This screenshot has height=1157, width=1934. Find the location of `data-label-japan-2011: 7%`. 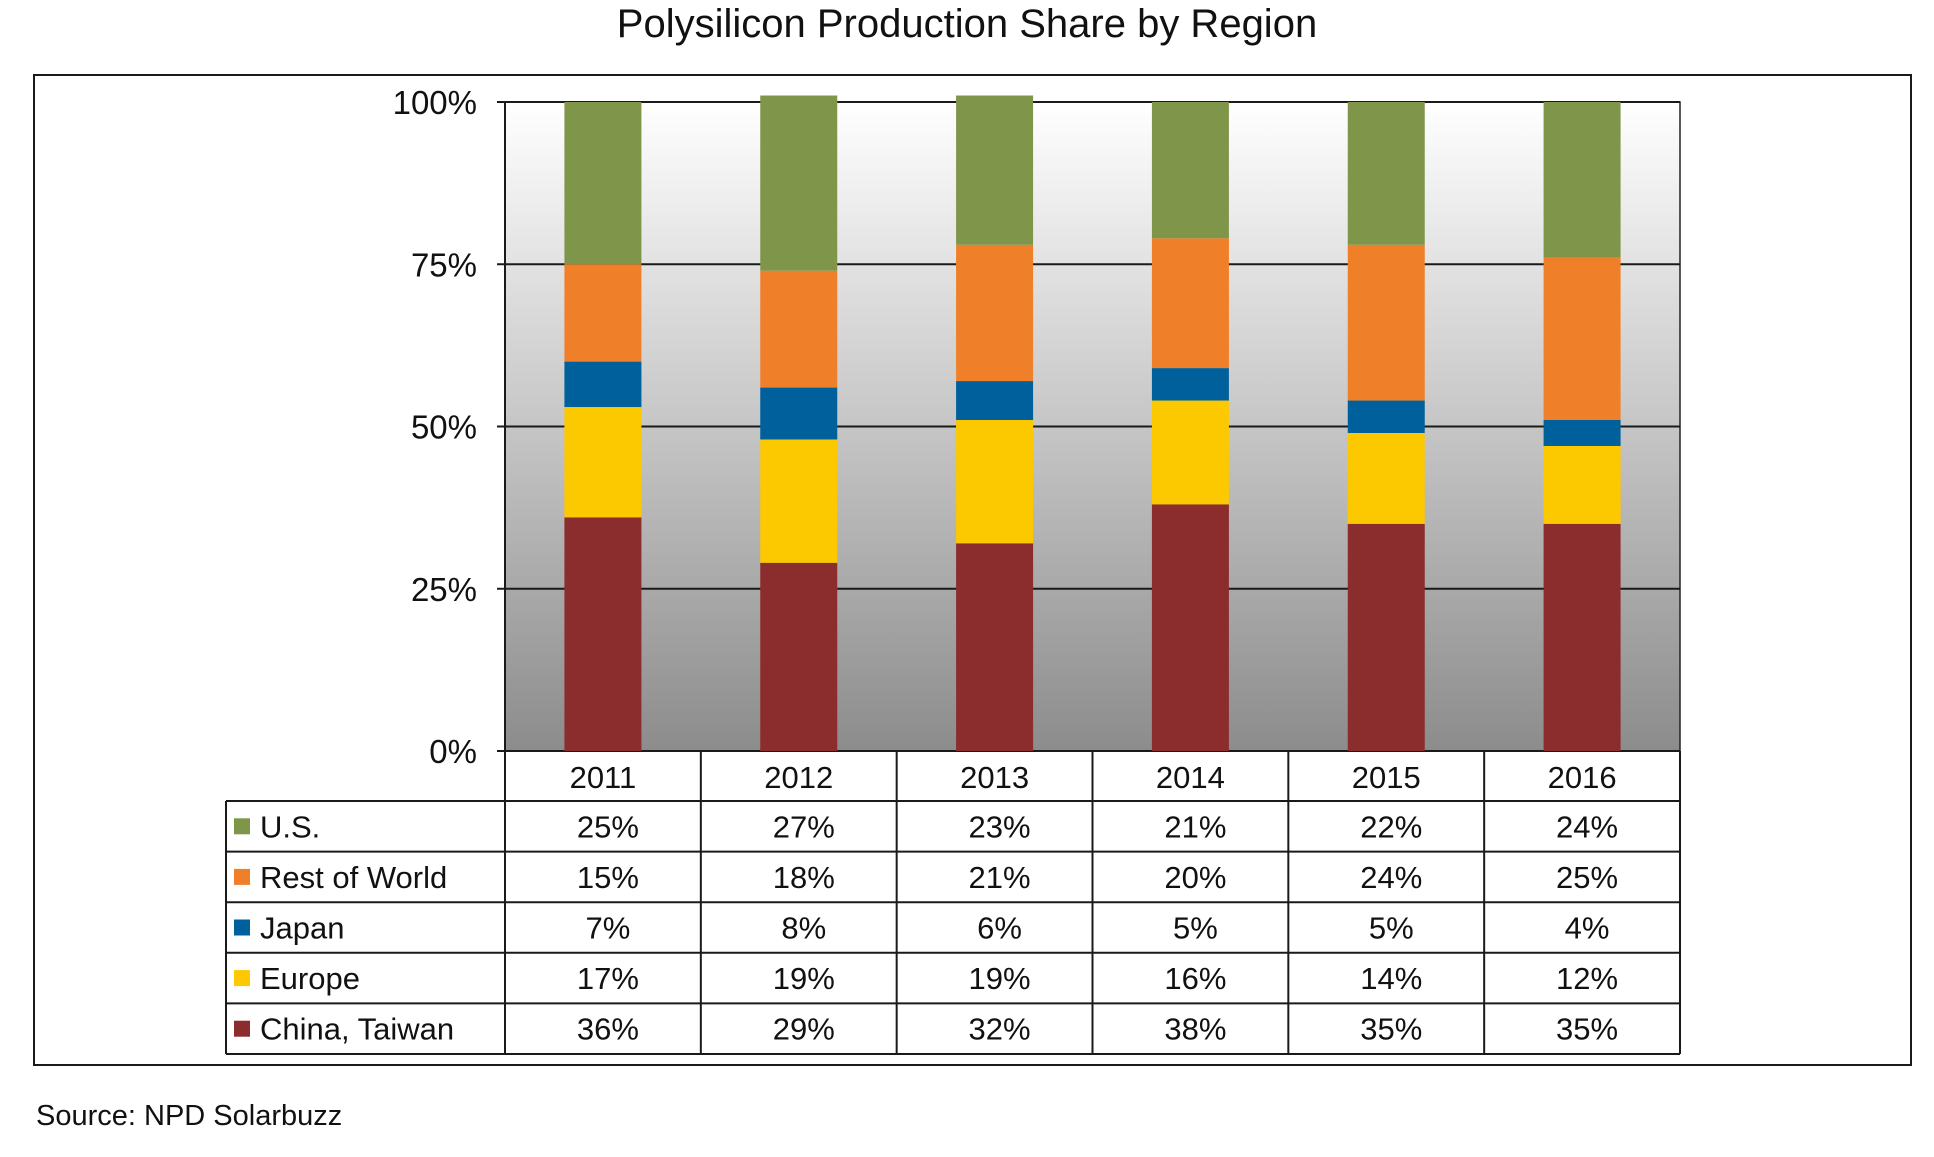

data-label-japan-2011: 7% is located at coordinates (608, 928).